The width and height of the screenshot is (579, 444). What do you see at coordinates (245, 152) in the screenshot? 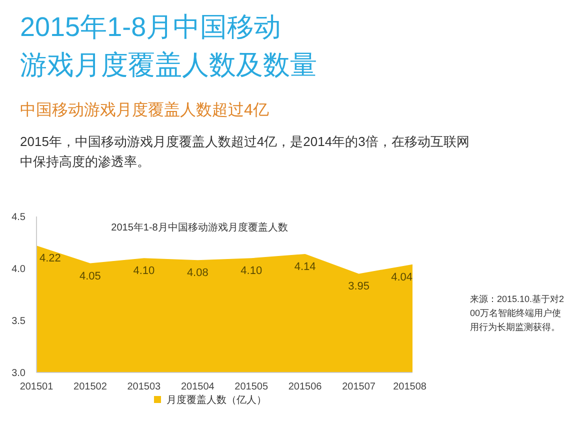
I see `text: 2015年，中国移动游戏月度覆盖人数超过4亿，是2014年的3倍，在移动互联网中保持高度的渗透率。` at bounding box center [245, 152].